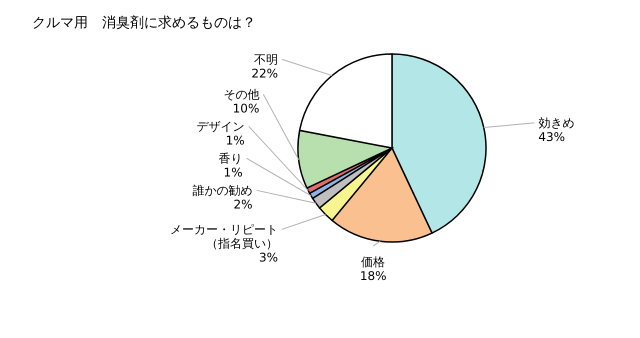  What do you see at coordinates (144, 23) in the screenshot?
I see `chart-title: クルマ用 消臭剤に求めるものは？` at bounding box center [144, 23].